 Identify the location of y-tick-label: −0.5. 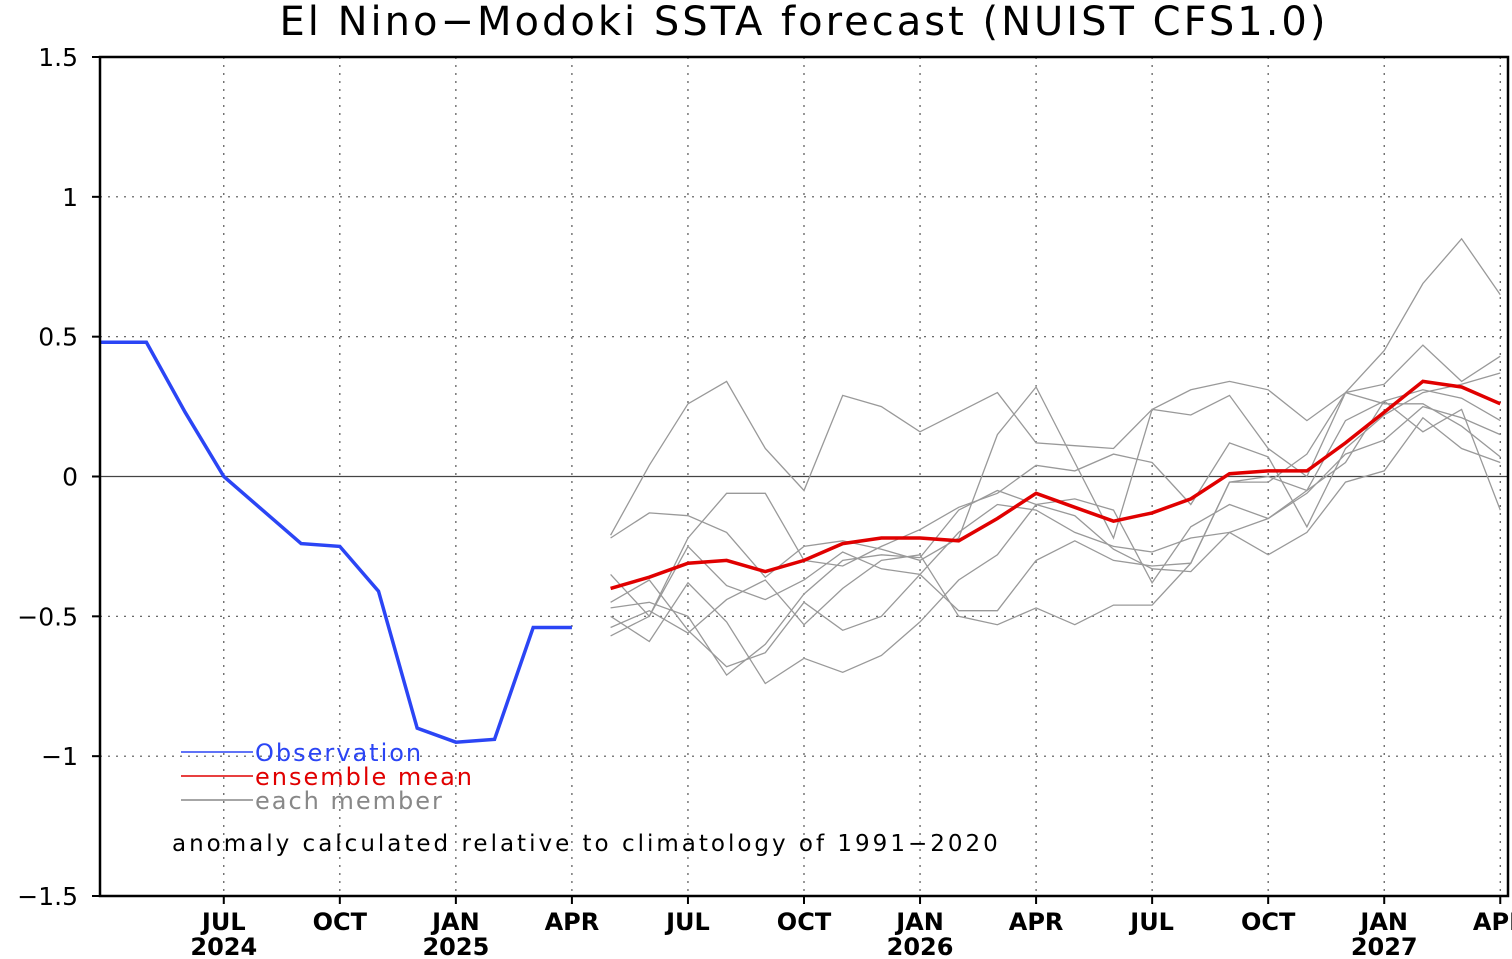
(47, 616).